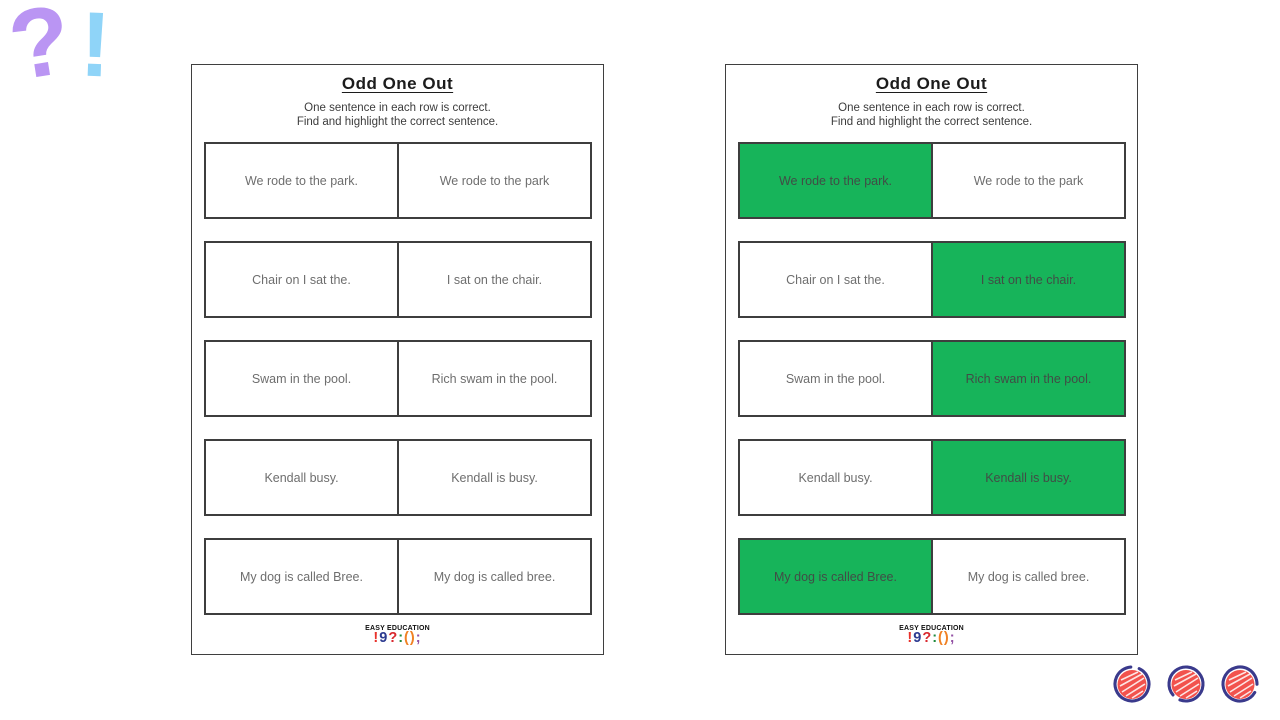 This screenshot has height=720, width=1280. I want to click on scribble-stamps, so click(1186, 684).